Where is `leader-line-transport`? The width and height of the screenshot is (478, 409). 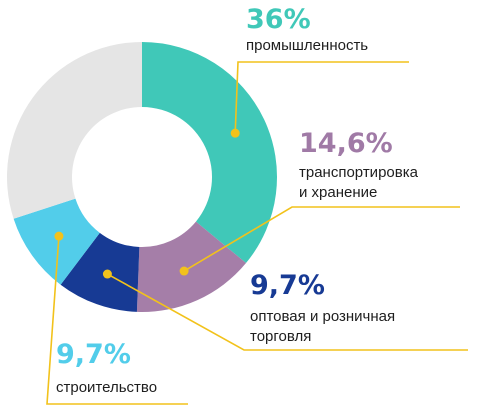
leader-line-transport is located at coordinates (321, 239).